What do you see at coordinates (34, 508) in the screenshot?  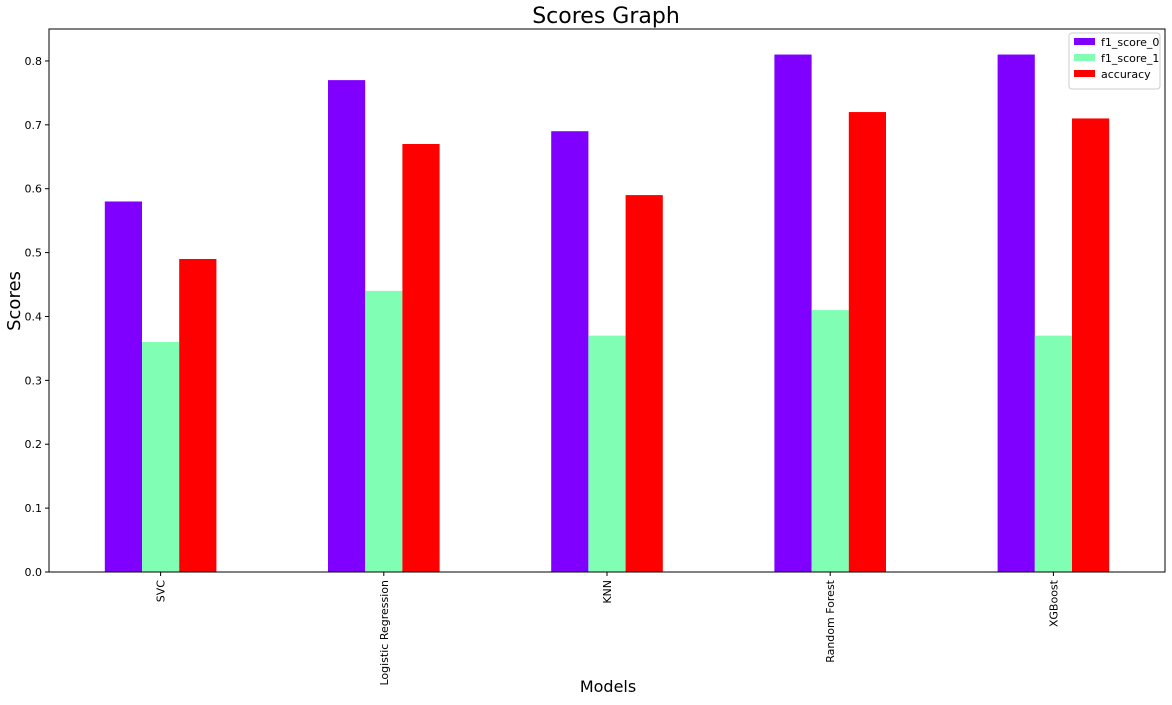 I see `y-tick-label: 0.1` at bounding box center [34, 508].